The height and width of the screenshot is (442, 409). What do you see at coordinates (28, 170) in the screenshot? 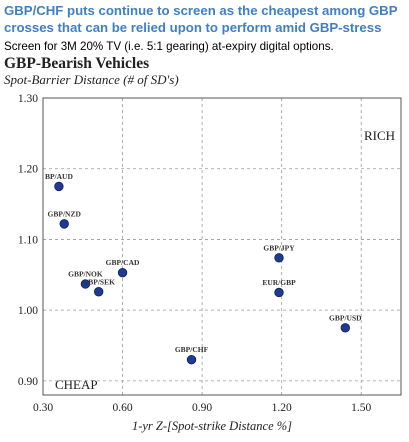
I see `y-tick-label: 1.20` at bounding box center [28, 170].